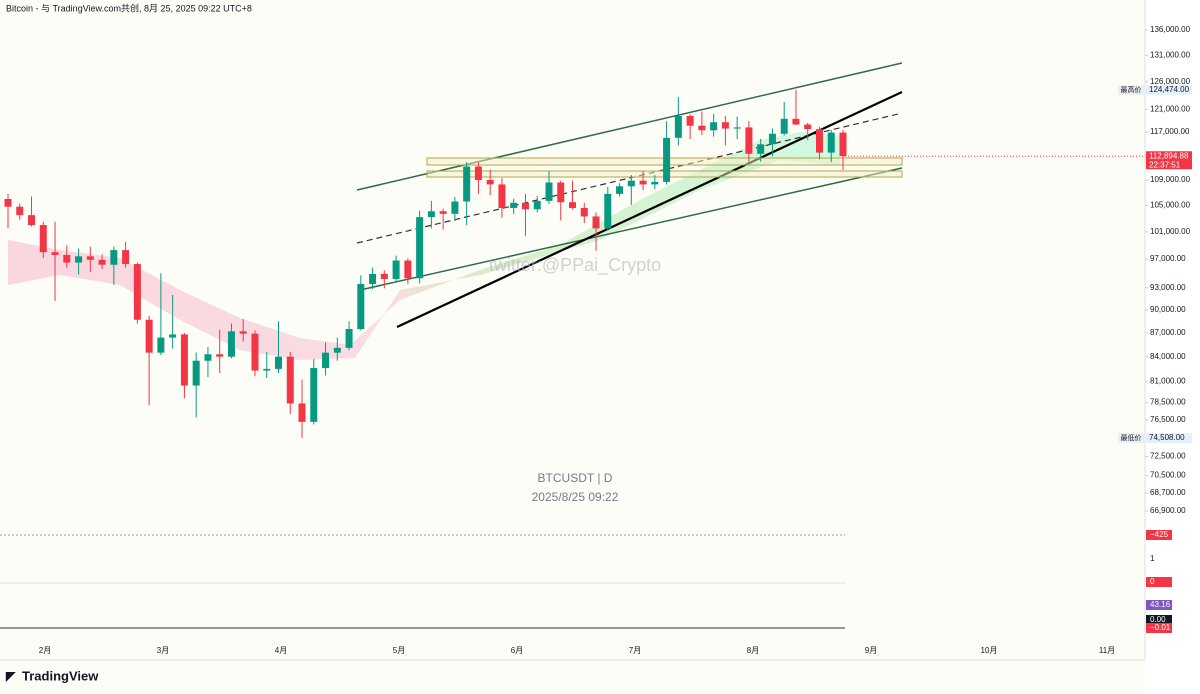 The image size is (1200, 694). Describe the element at coordinates (45, 650) in the screenshot. I see `x-tick-label: 2月` at that location.